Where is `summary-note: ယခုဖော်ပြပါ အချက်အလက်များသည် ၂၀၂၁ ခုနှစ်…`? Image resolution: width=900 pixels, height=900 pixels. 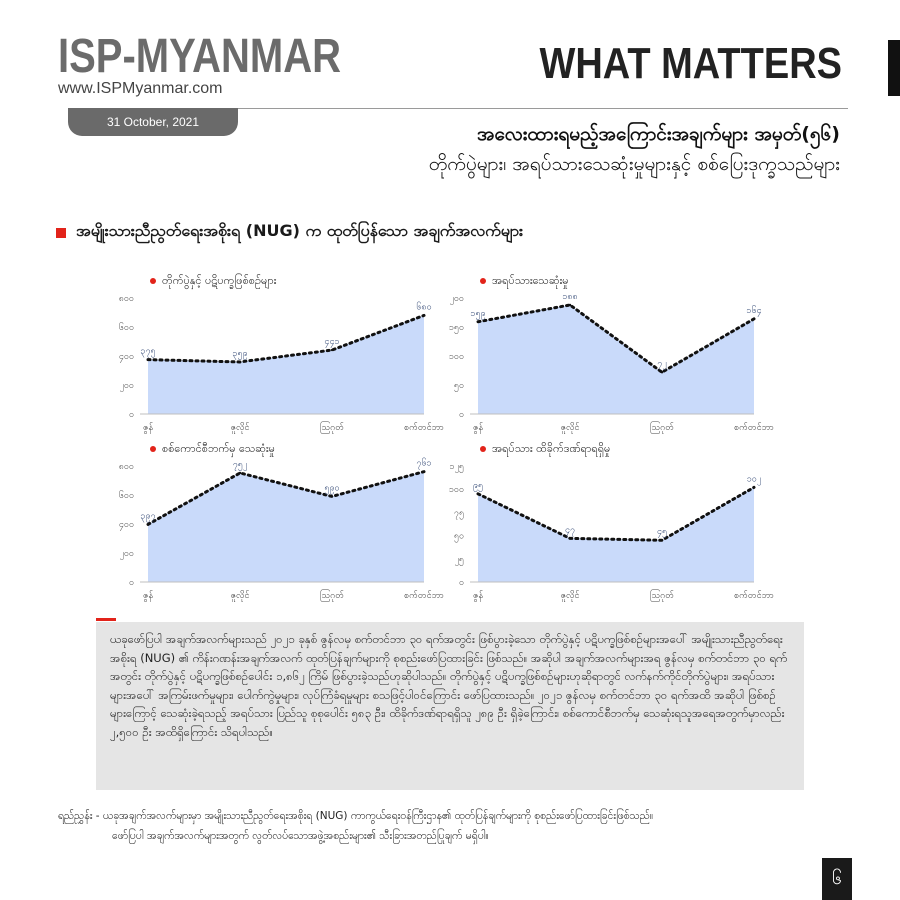
summary-note: ယခုဖော်ပြပါ အချက်အလက်များသည် ၂၀၂၁ ခုနှစ်… is located at coordinates (450, 706).